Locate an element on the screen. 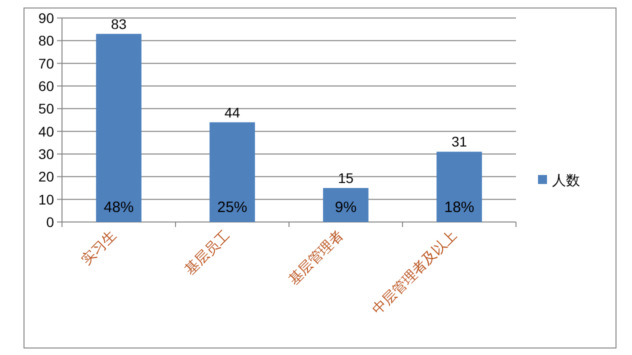 This screenshot has height=355, width=632. x-tick-label: 中层管理者及以上 is located at coordinates (414, 272).